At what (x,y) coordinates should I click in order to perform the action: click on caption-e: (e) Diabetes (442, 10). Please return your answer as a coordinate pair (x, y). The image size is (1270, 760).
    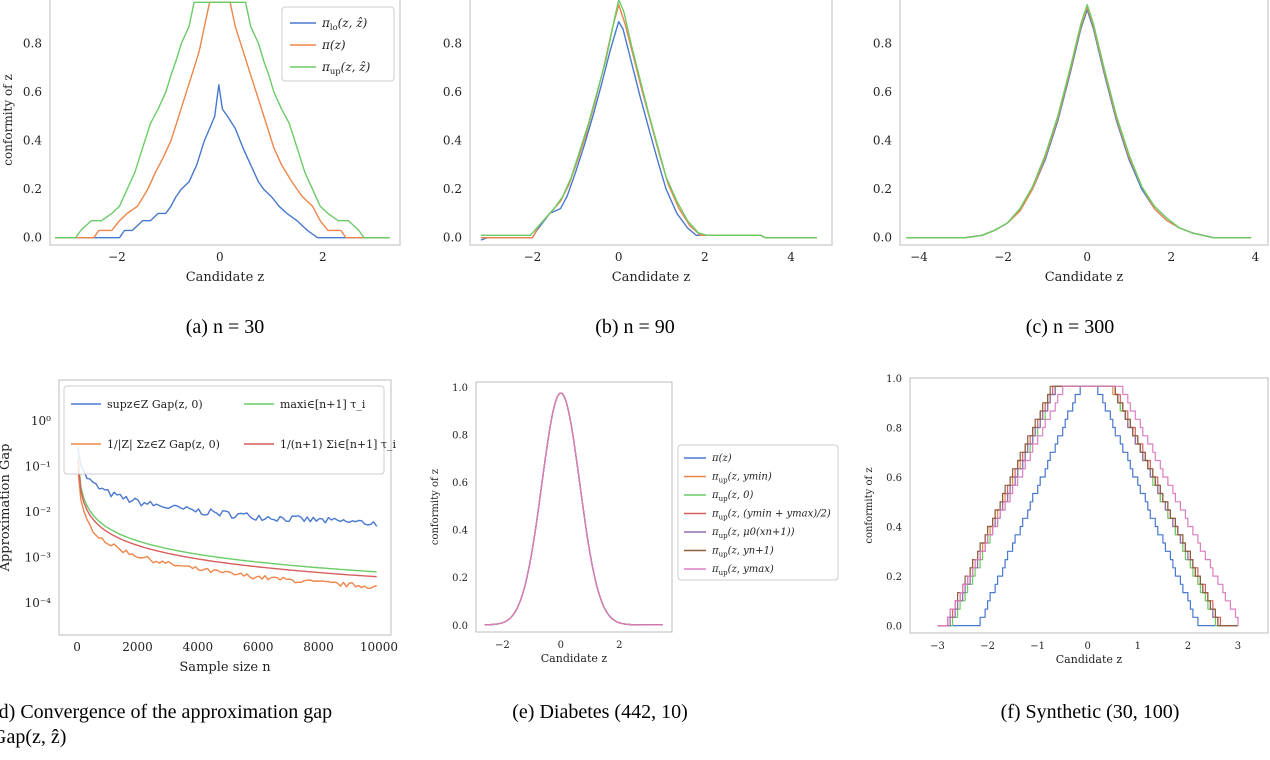
    Looking at the image, I should click on (600, 712).